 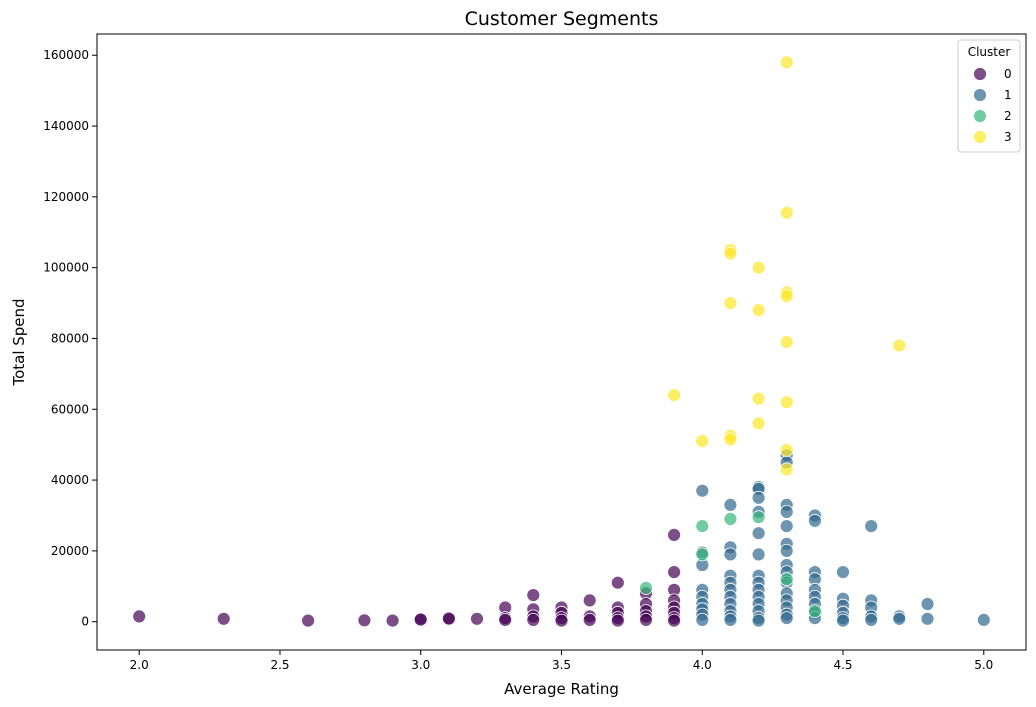 I want to click on x-tick-label: 2.0, so click(x=139, y=665).